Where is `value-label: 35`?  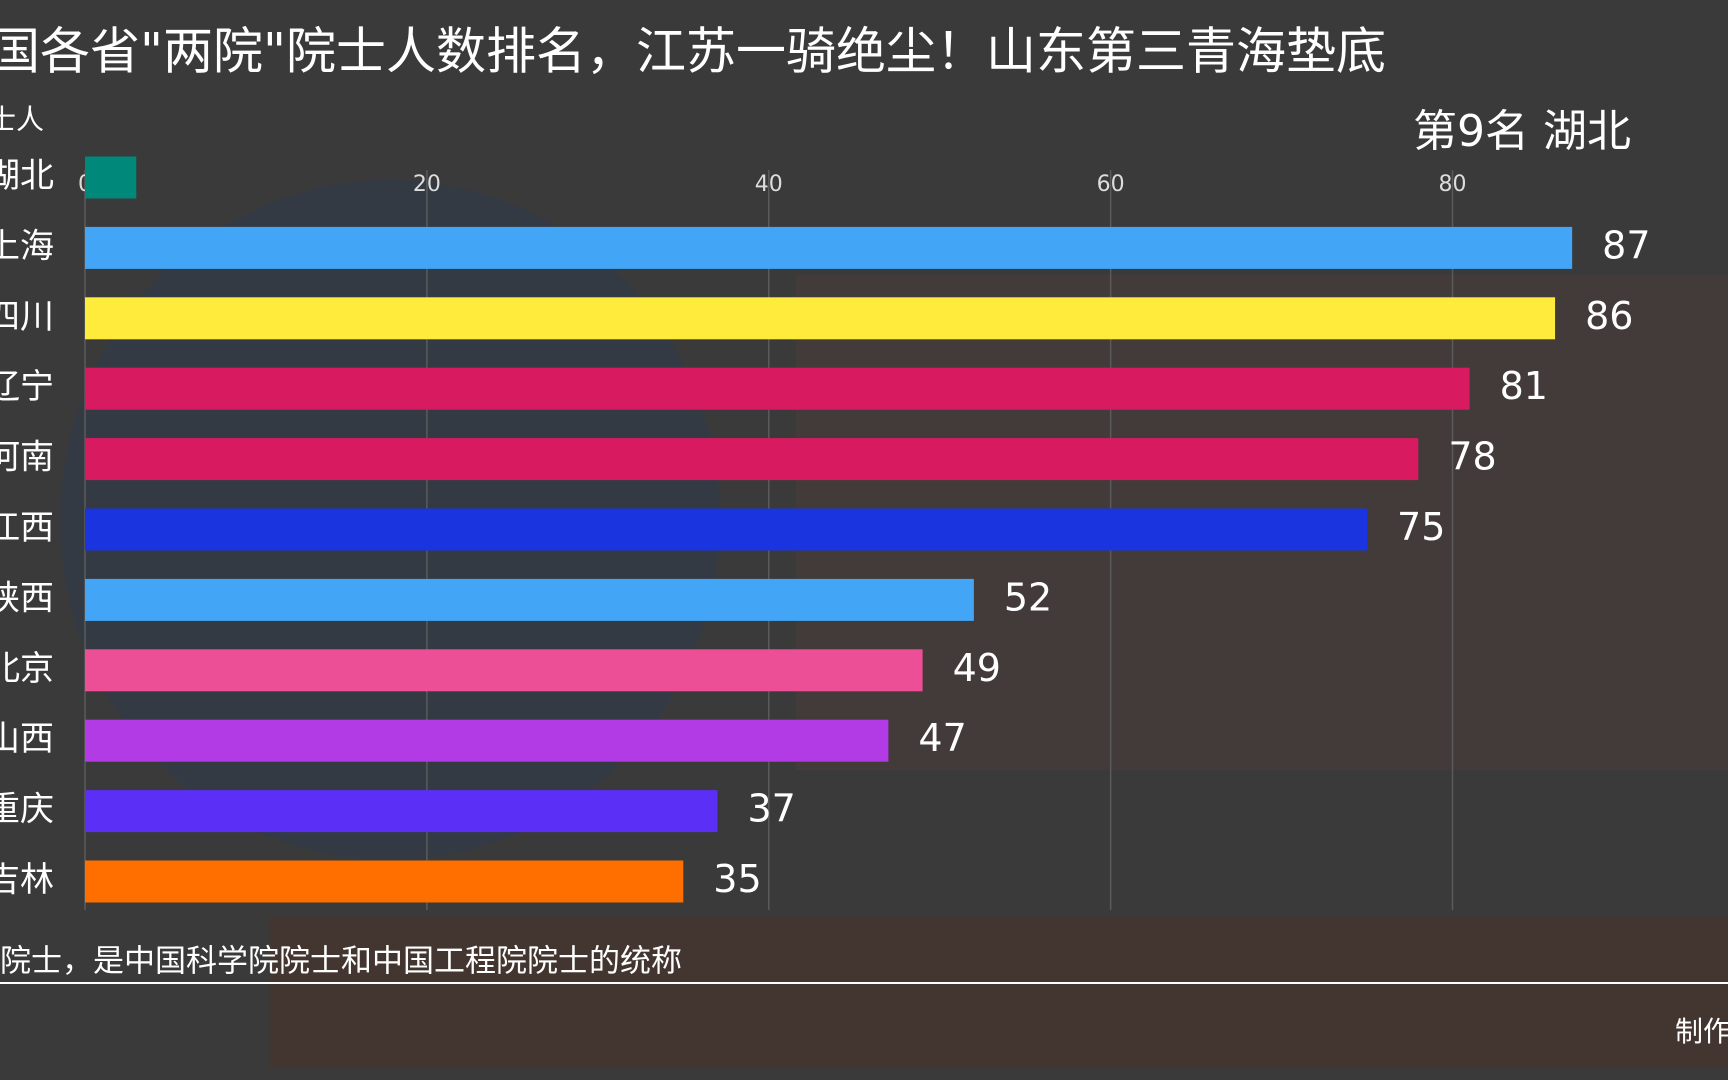 value-label: 35 is located at coordinates (737, 879).